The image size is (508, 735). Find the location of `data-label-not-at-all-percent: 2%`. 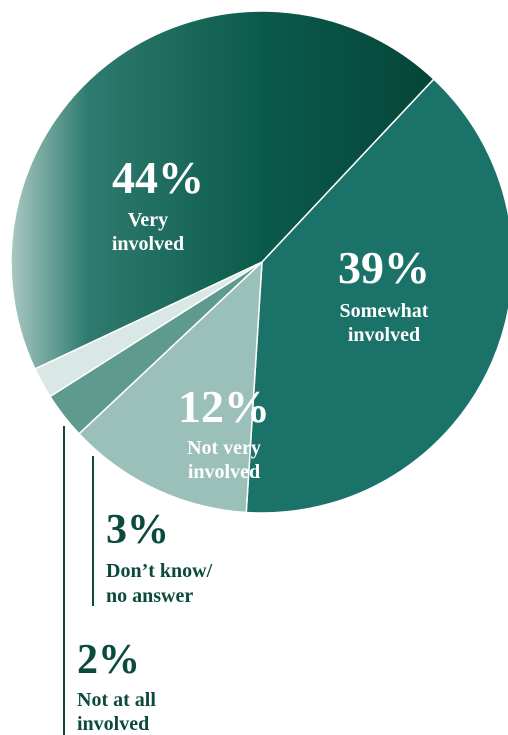

data-label-not-at-all-percent: 2% is located at coordinates (108, 660).